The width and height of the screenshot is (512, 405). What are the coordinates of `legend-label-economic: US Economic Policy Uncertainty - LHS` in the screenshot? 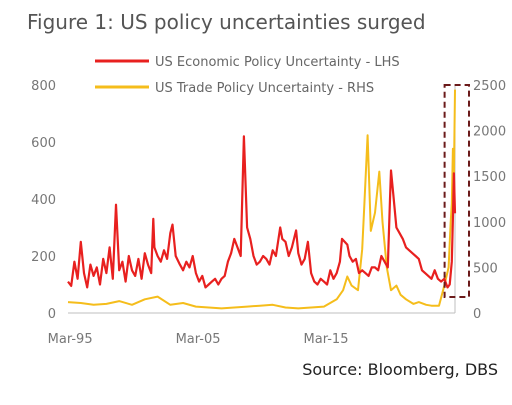 It's located at (277, 62).